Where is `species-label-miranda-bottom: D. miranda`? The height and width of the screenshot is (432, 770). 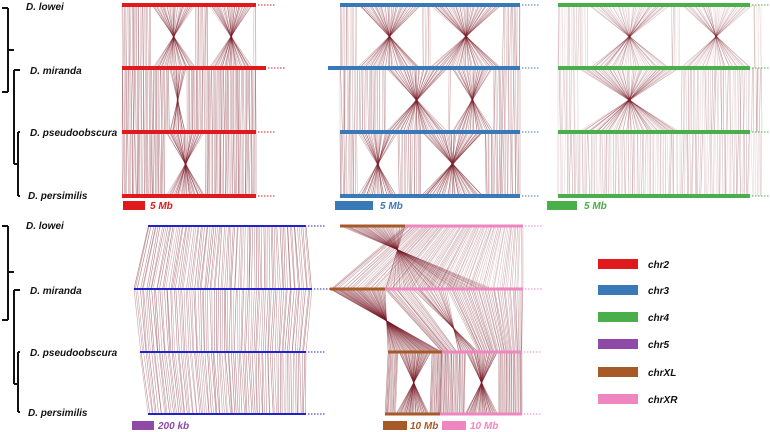
species-label-miranda-bottom: D. miranda is located at coordinates (56, 291).